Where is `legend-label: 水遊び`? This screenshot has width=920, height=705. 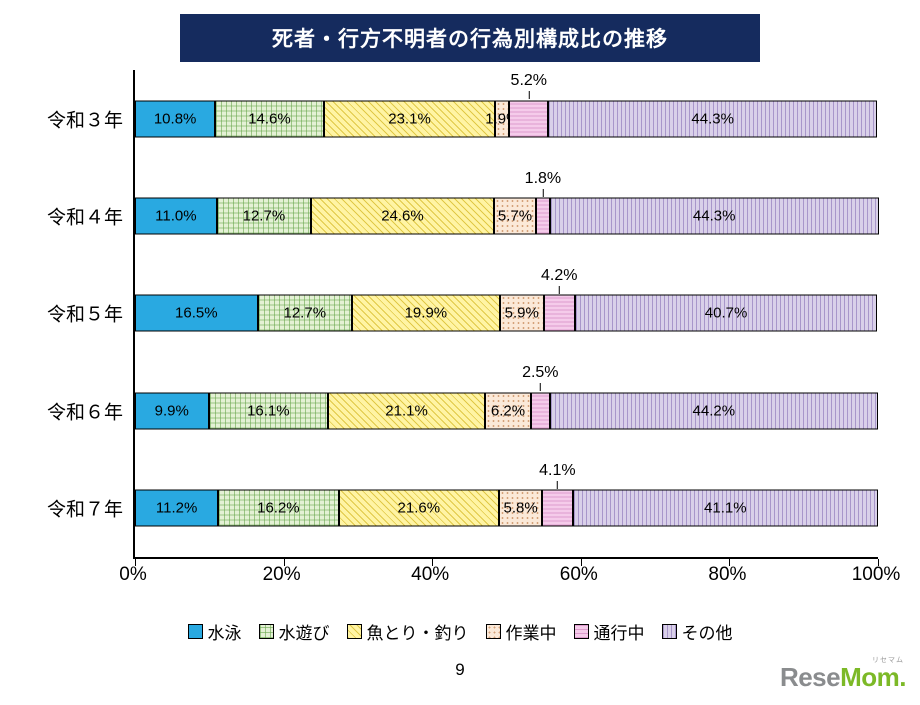 legend-label: 水遊び is located at coordinates (304, 633).